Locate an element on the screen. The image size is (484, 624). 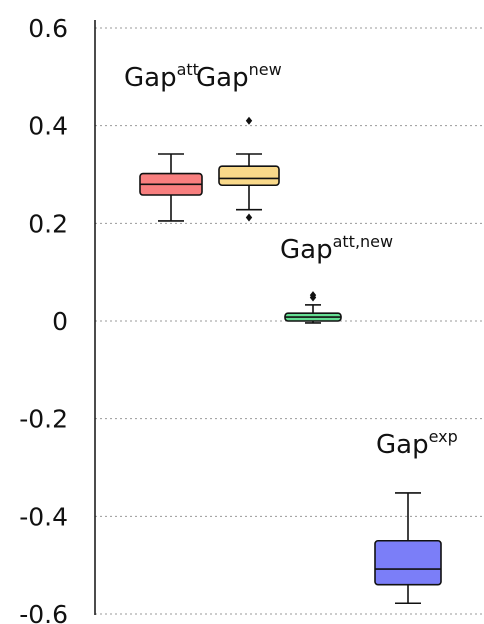
series-label: Gapatt,new is located at coordinates (336, 248).